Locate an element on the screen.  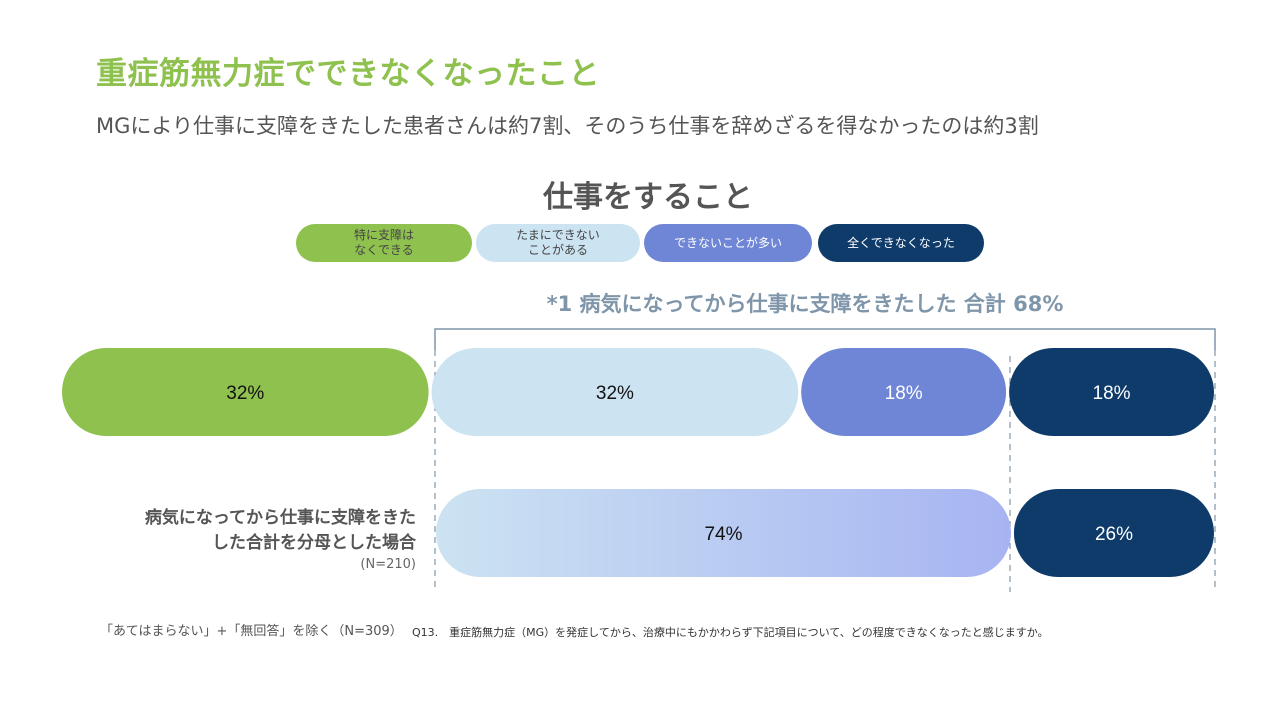
legend-item-often: できないことが多い is located at coordinates (728, 243).